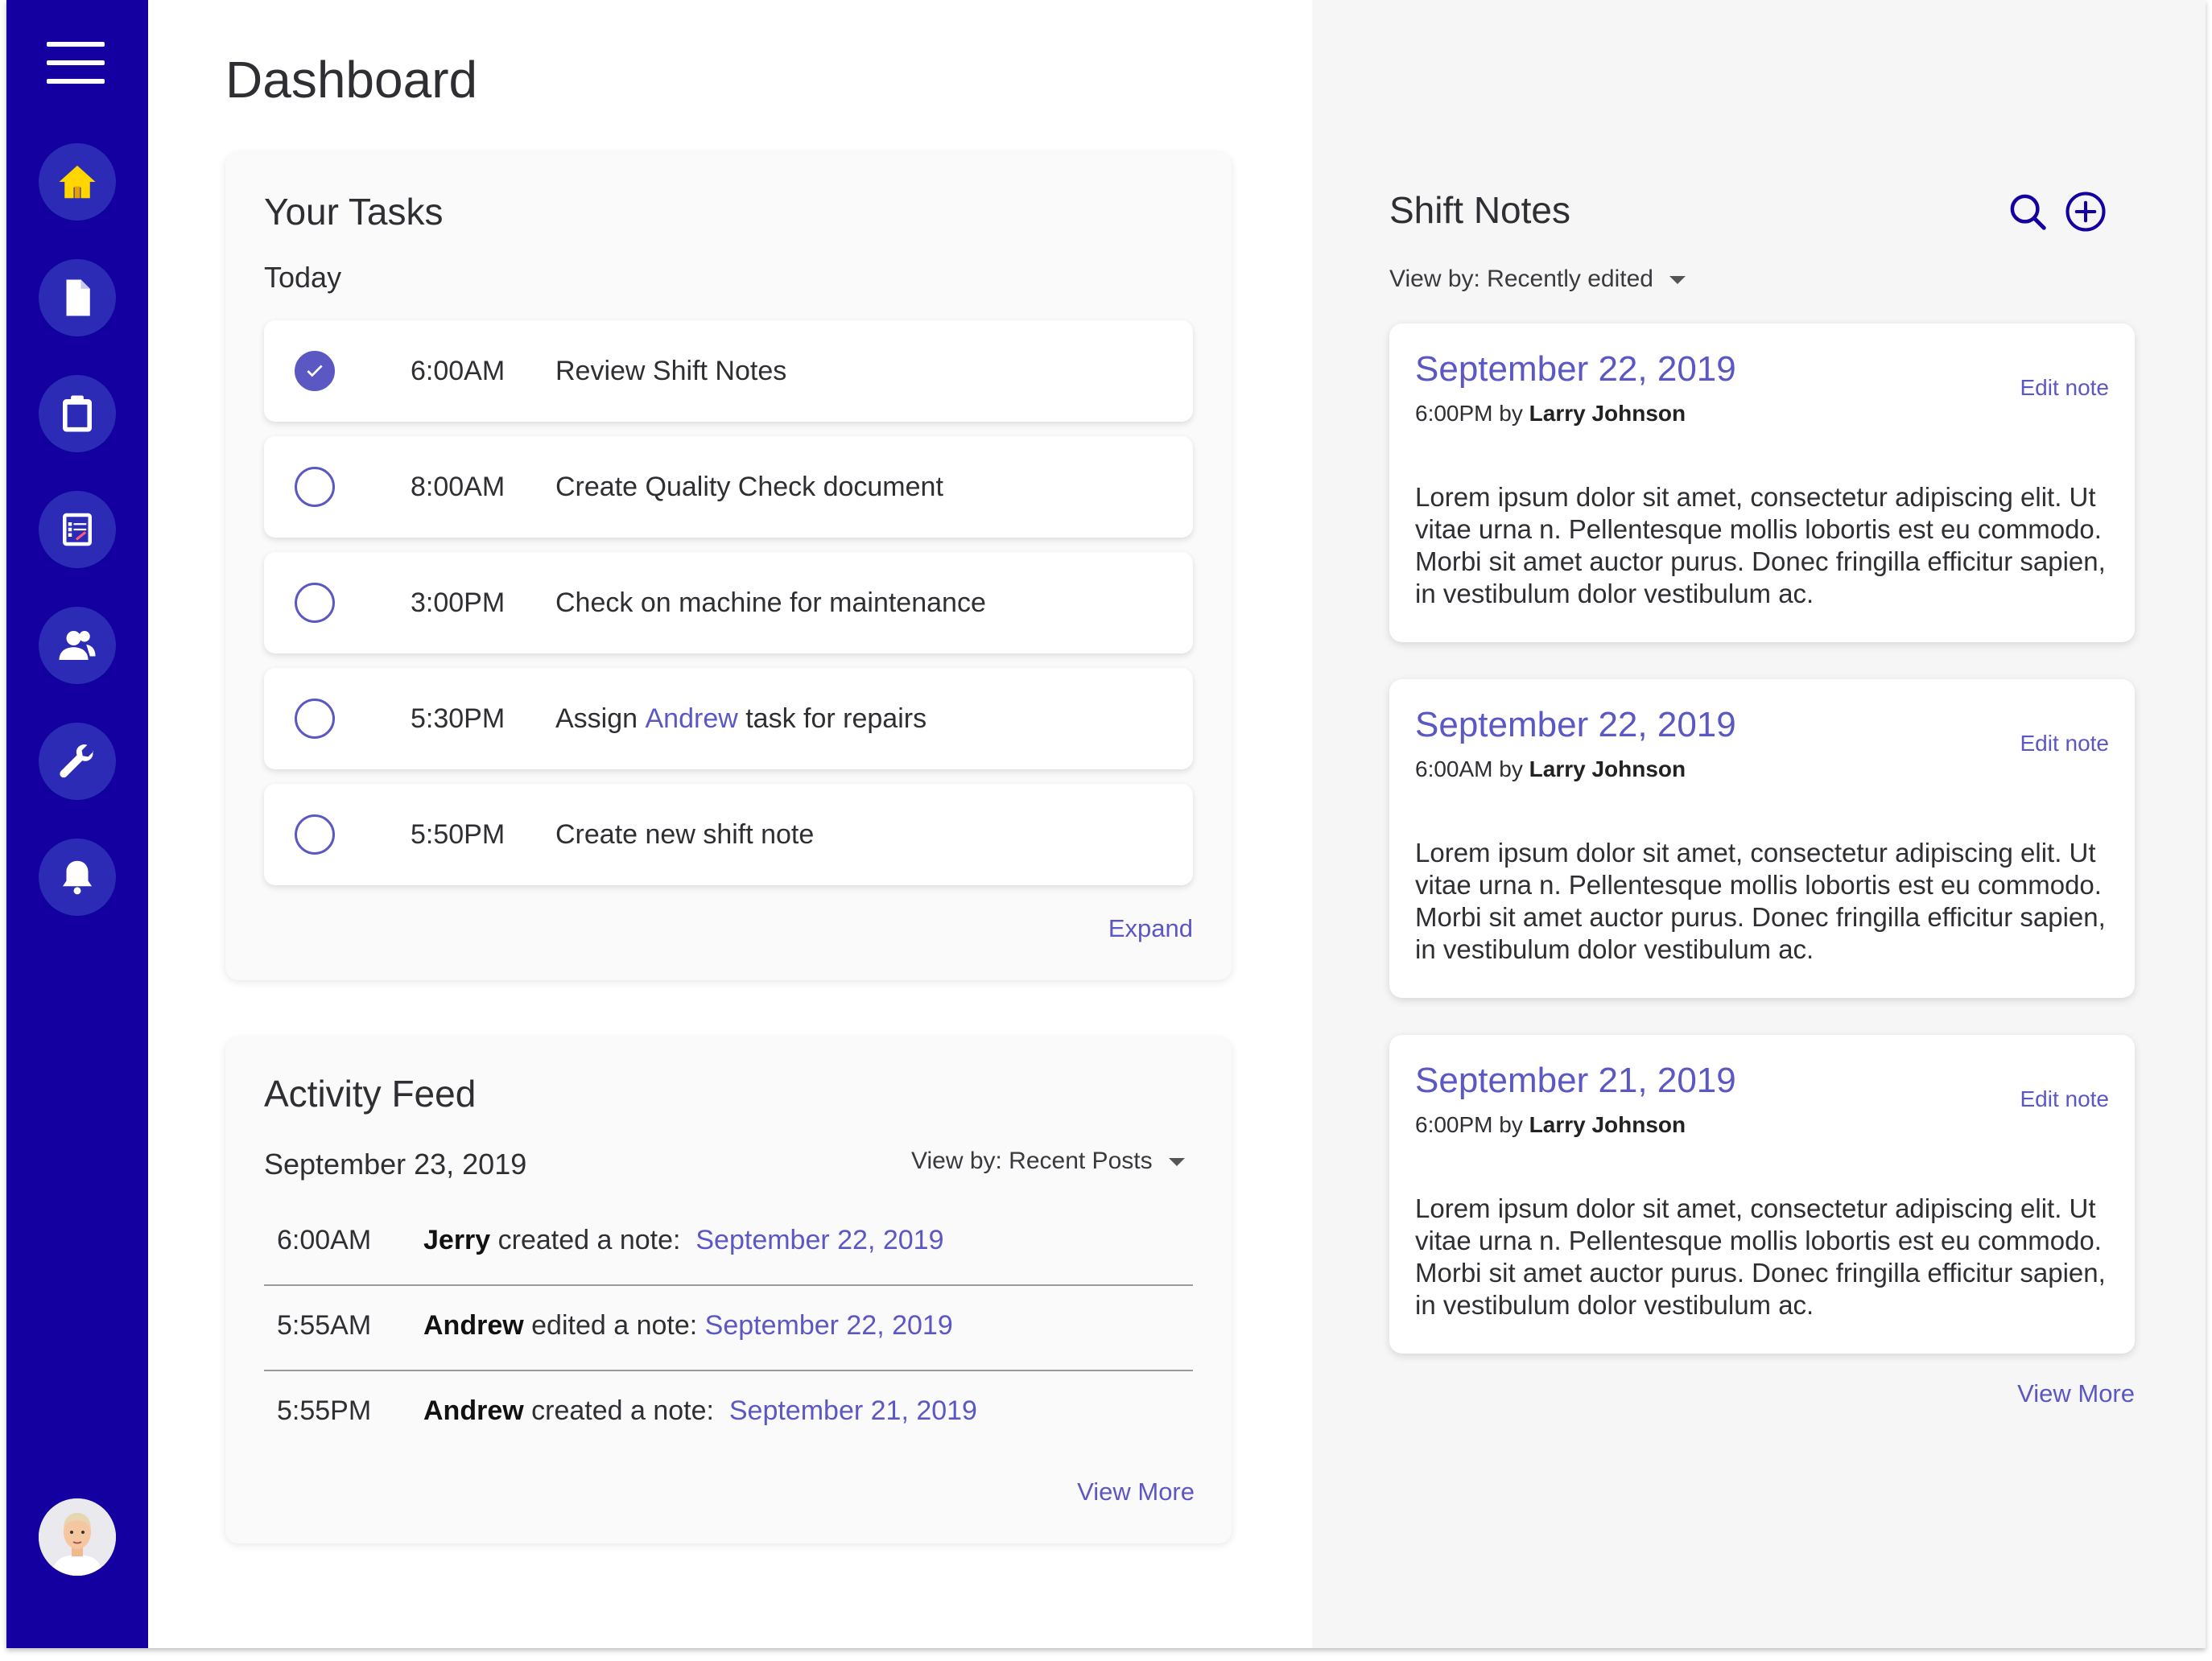 The image size is (2212, 1661). I want to click on feed-time: 5:55PM, so click(324, 1411).